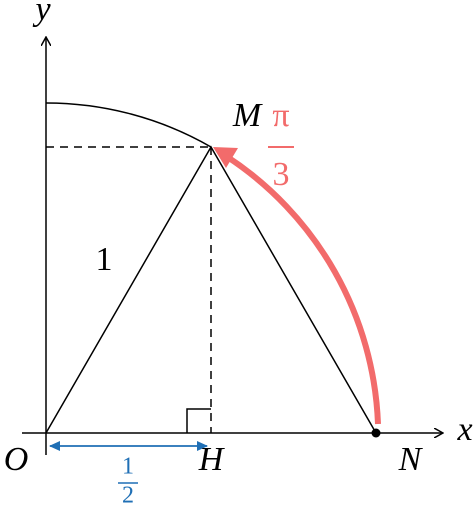 The width and height of the screenshot is (476, 509). Describe the element at coordinates (464, 429) in the screenshot. I see `x-label: x` at that location.